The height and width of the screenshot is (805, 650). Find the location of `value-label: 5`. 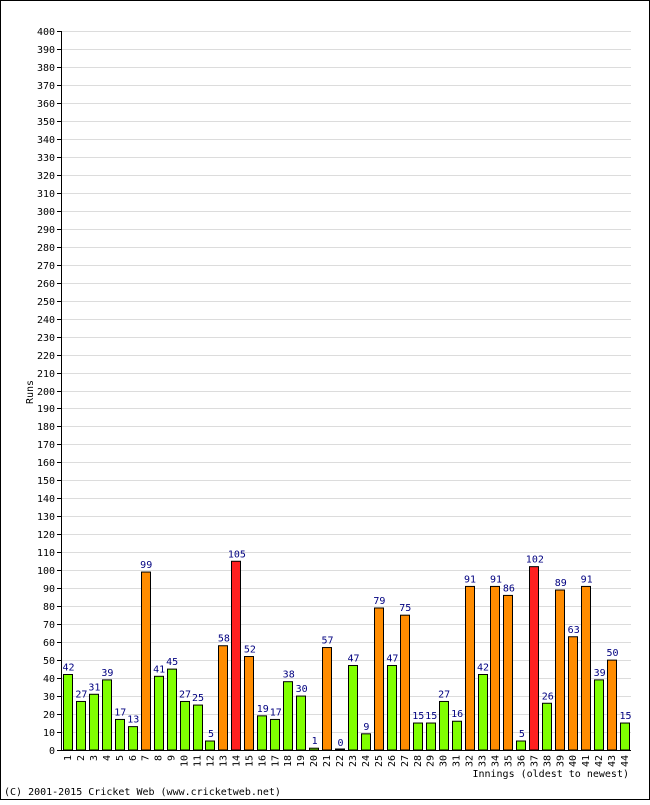

value-label: 5 is located at coordinates (522, 734).